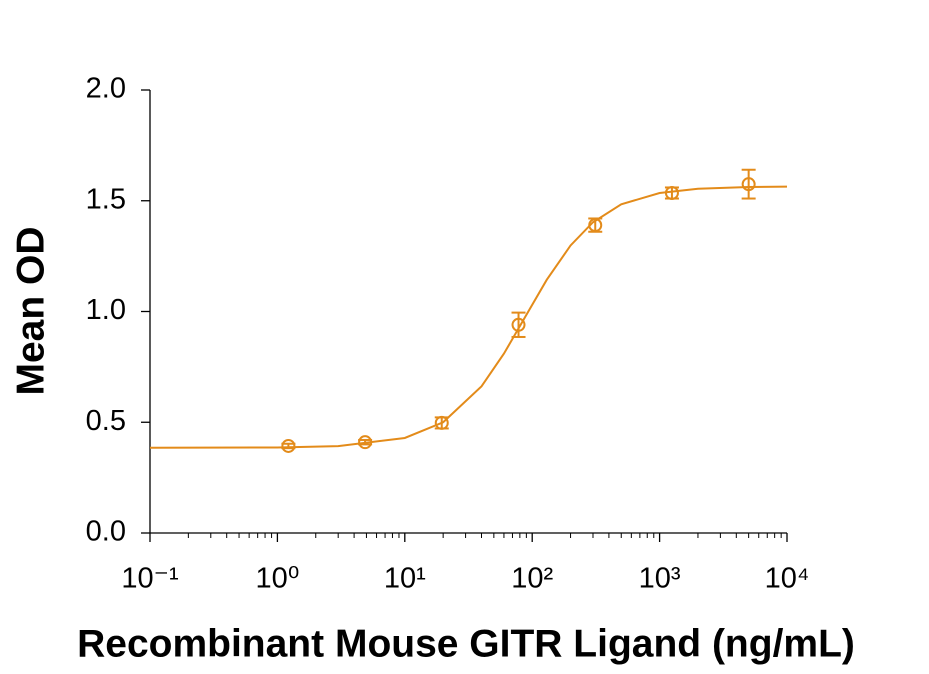 Image resolution: width=929 pixels, height=674 pixels. Describe the element at coordinates (660, 579) in the screenshot. I see `x-tick-label: 10³` at that location.